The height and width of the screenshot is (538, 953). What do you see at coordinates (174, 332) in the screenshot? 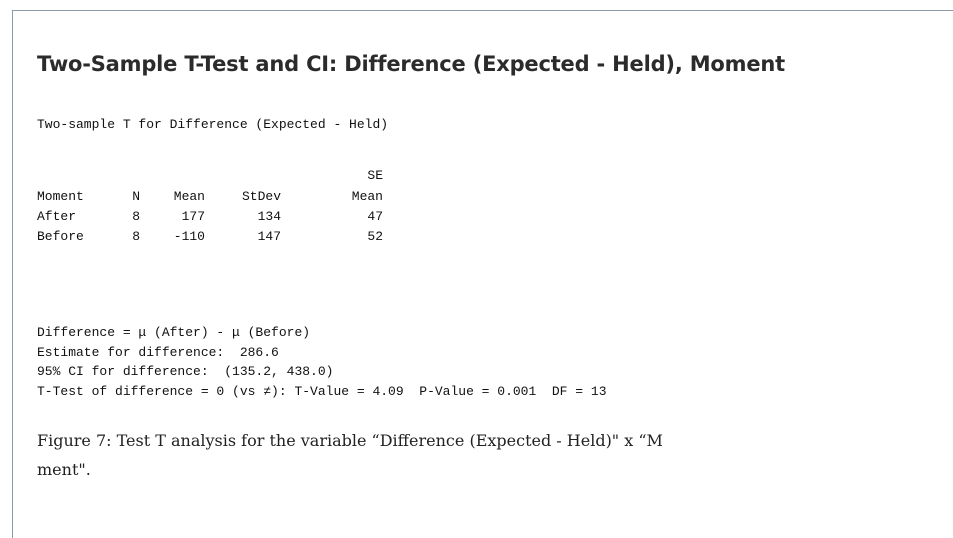
I see `result-line: Difference = μ (After) - μ (Before)` at bounding box center [174, 332].